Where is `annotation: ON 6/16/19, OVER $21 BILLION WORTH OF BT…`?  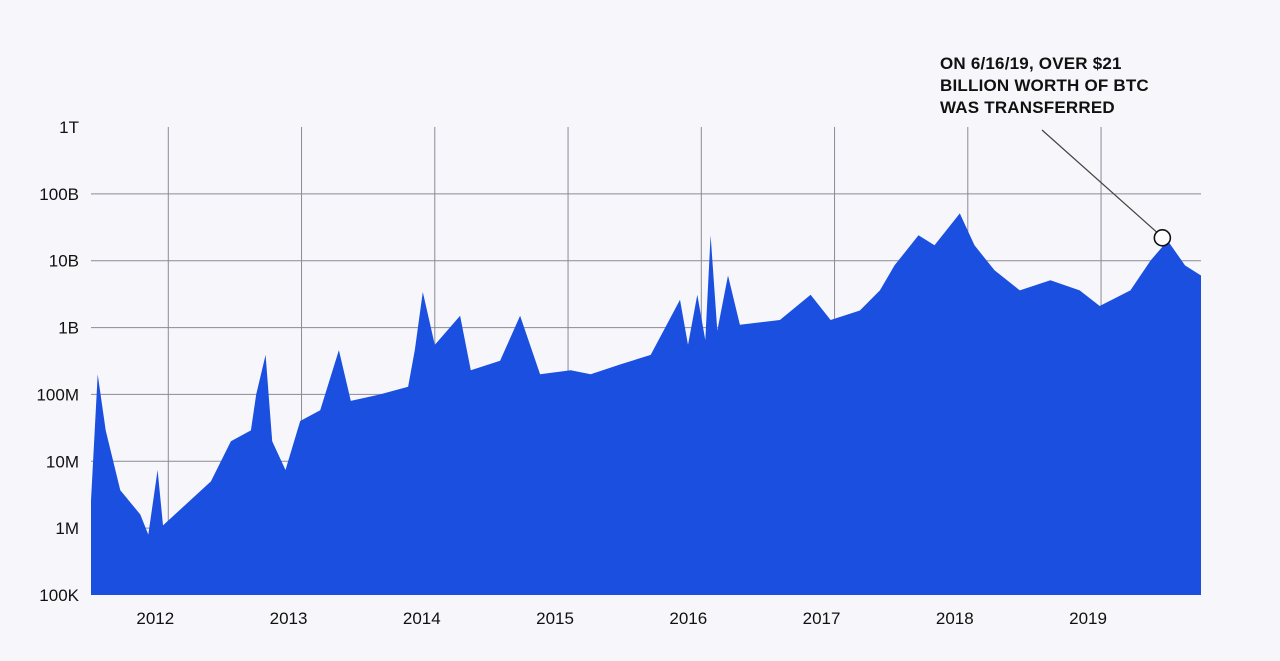
annotation: ON 6/16/19, OVER $21 BILLION WORTH OF BT… is located at coordinates (1056, 150).